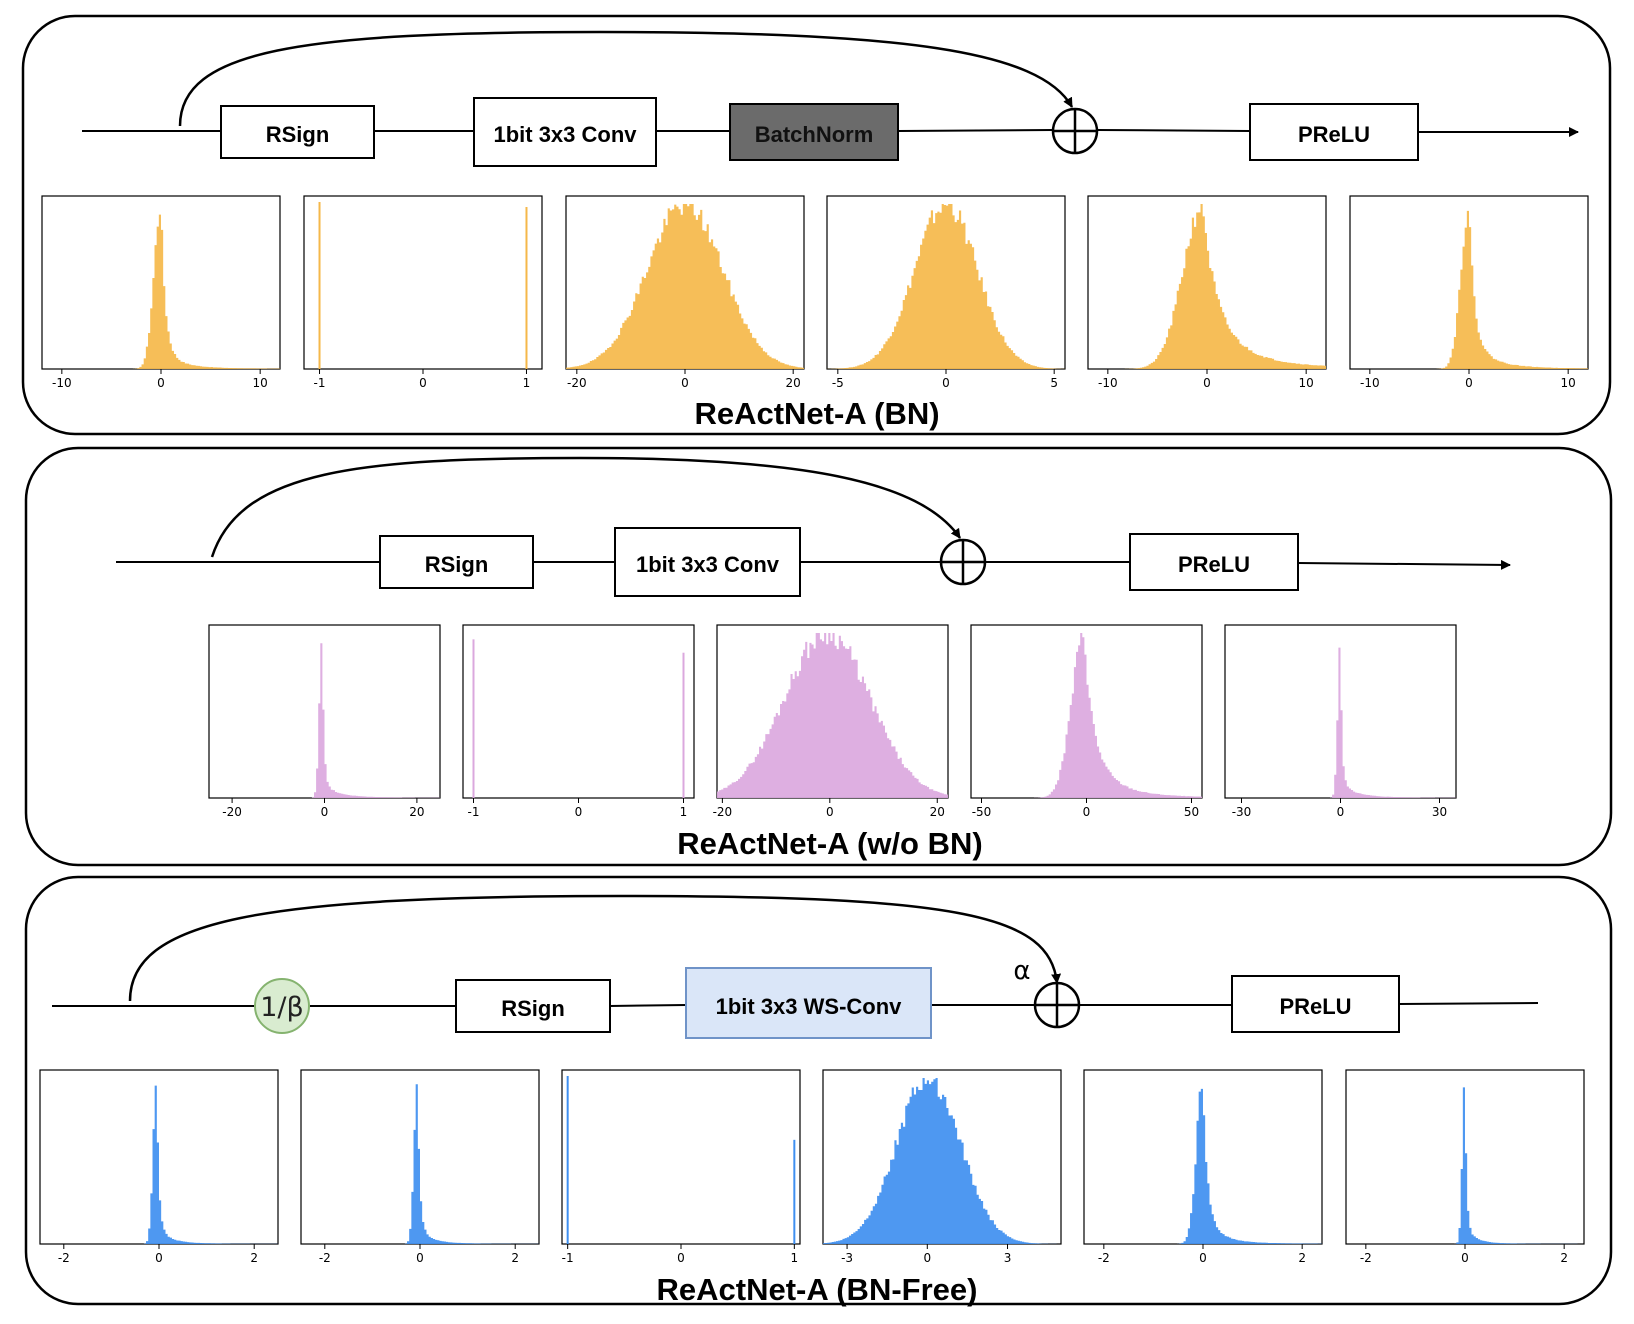 The image size is (1634, 1324). Describe the element at coordinates (474, 812) in the screenshot. I see `tick-label: -1` at that location.